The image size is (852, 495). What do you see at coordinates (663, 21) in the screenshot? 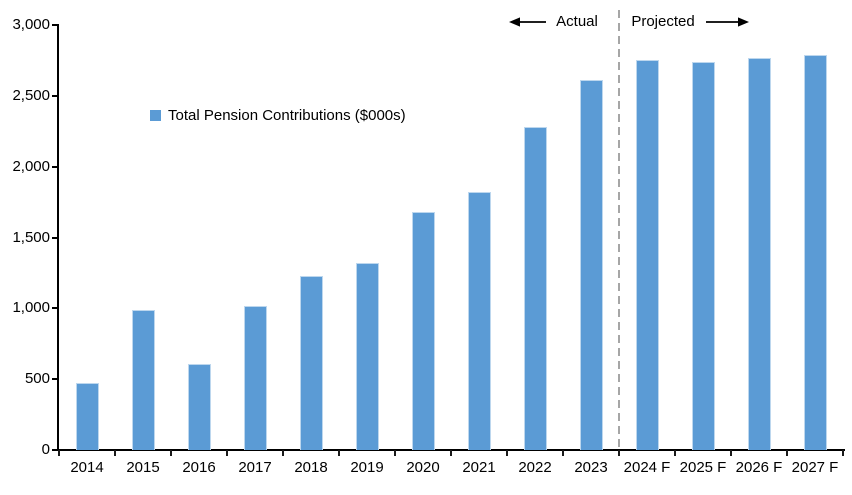
I see `projected-label: Projected` at bounding box center [663, 21].